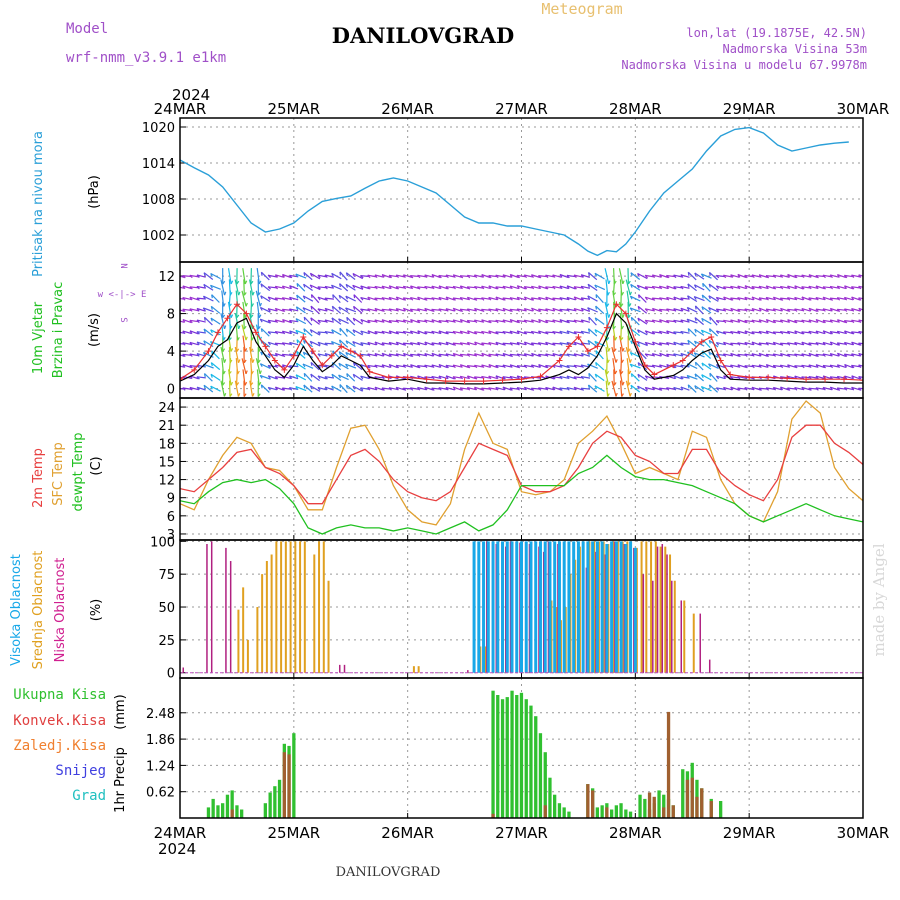 The width and height of the screenshot is (900, 900). What do you see at coordinates (521, 833) in the screenshot?
I see `bottom-day-label: 27MAR` at bounding box center [521, 833].